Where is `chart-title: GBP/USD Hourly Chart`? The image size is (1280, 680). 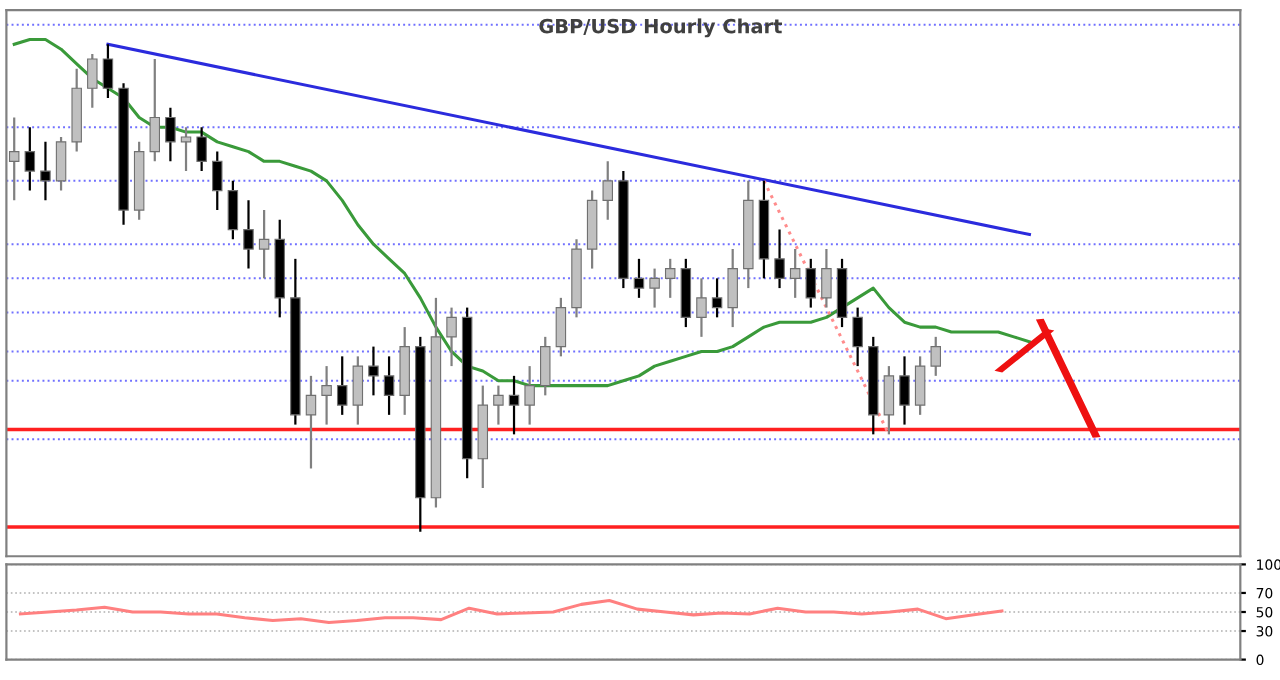
chart-title: GBP/USD Hourly Chart is located at coordinates (660, 28).